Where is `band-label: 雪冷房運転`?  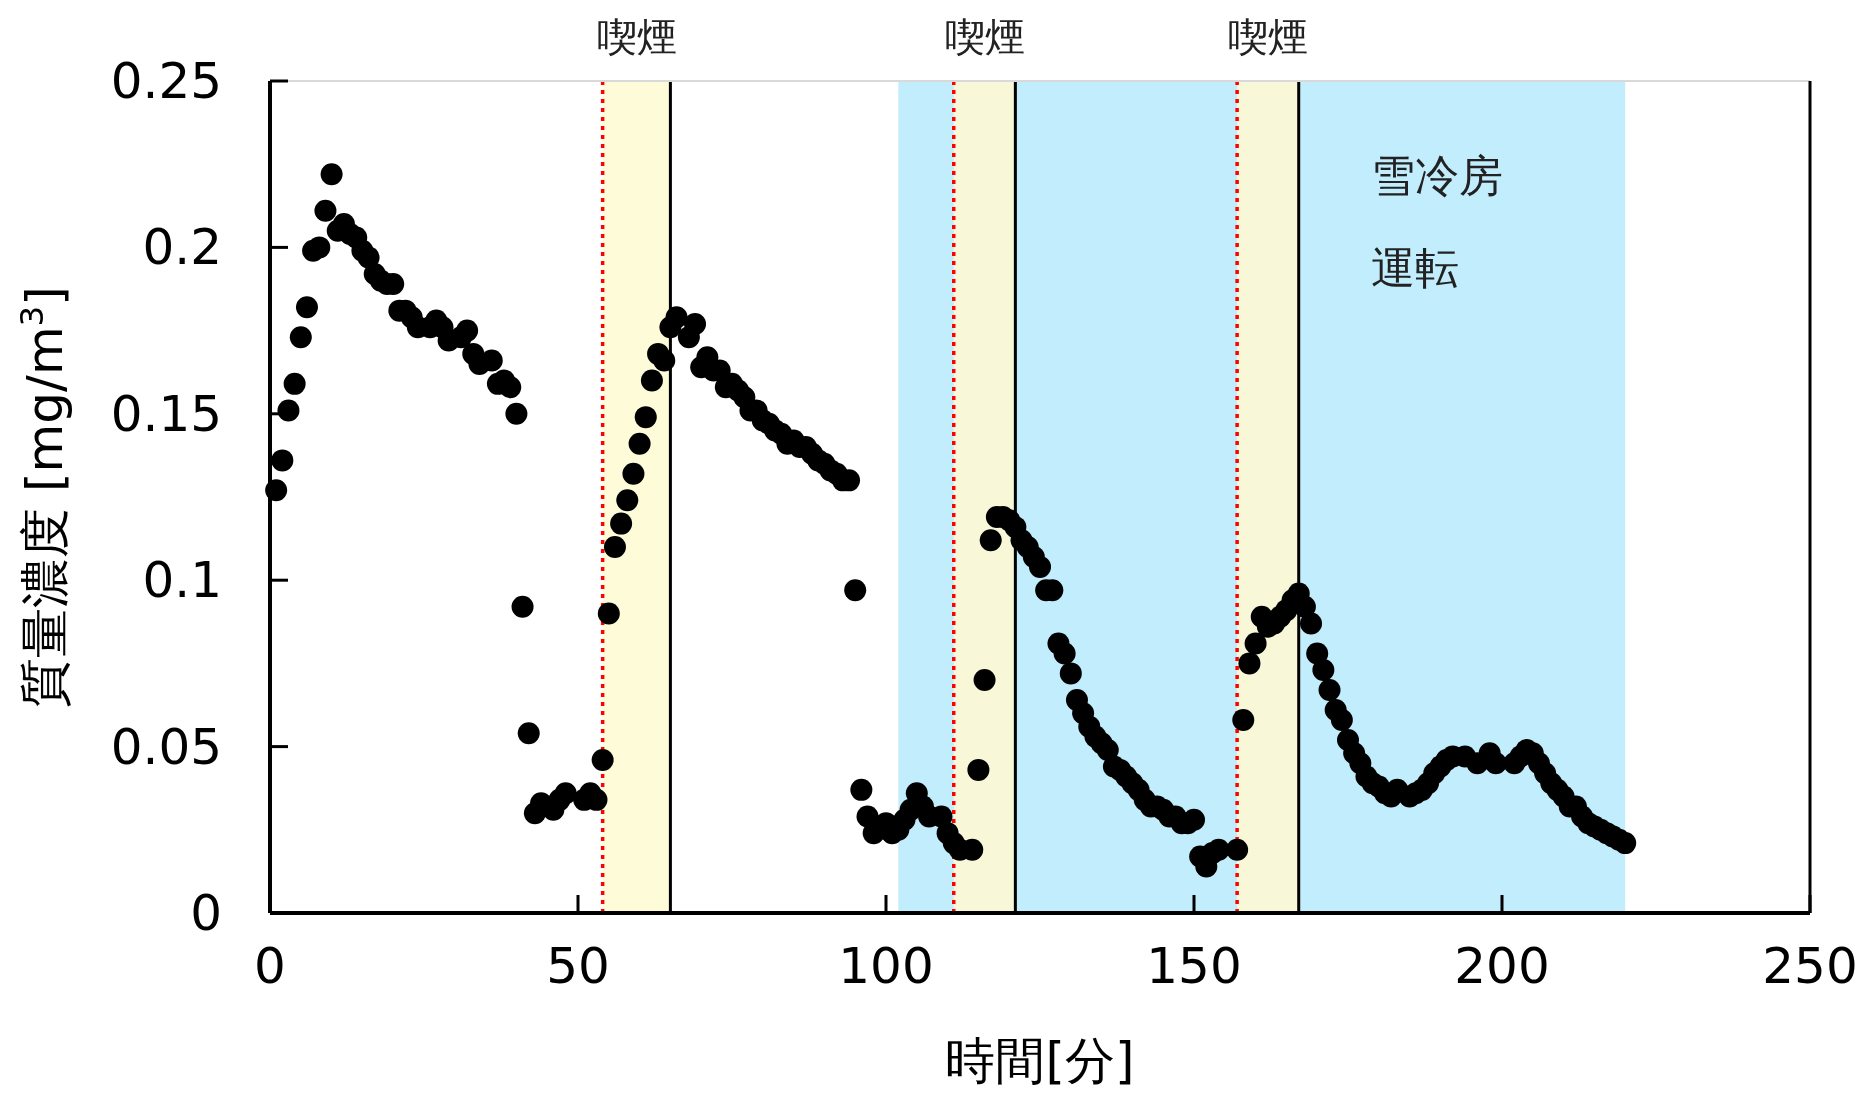 band-label: 雪冷房運転 is located at coordinates (1436, 221).